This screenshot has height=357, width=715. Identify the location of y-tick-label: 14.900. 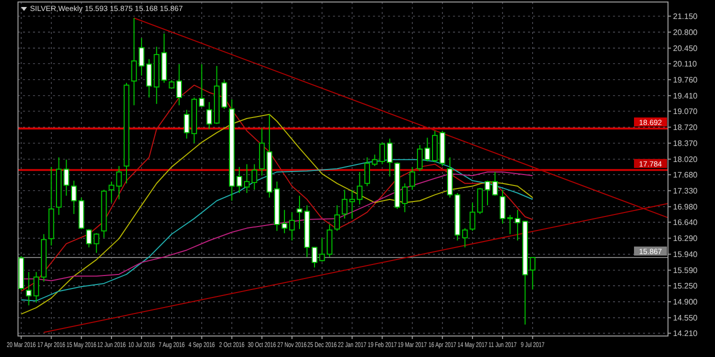
(685, 301).